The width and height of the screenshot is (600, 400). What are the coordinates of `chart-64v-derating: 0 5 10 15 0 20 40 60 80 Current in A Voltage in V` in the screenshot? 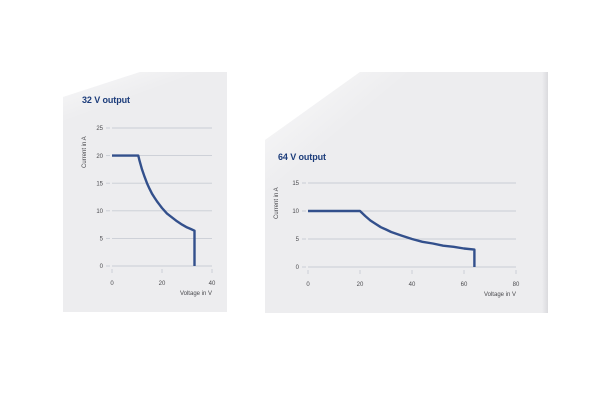 It's located at (397, 239).